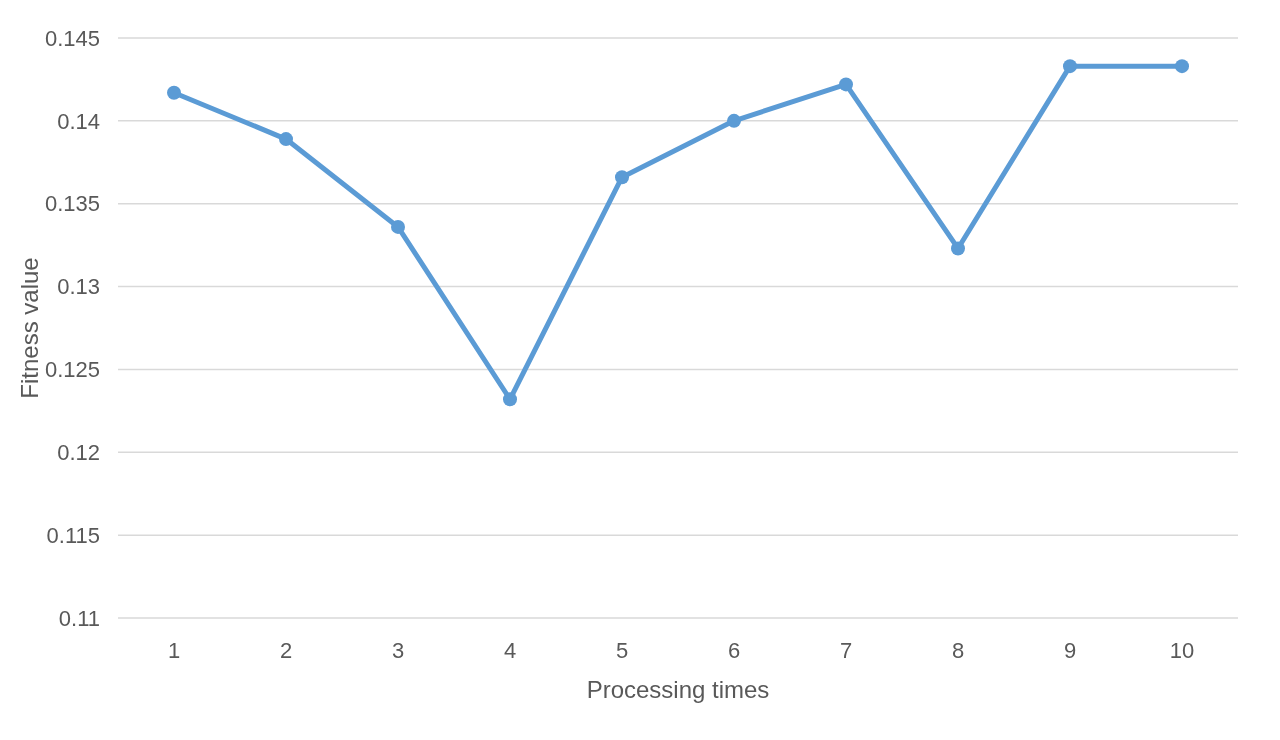 The width and height of the screenshot is (1280, 740). I want to click on y-tick-label: 0.145, so click(72, 38).